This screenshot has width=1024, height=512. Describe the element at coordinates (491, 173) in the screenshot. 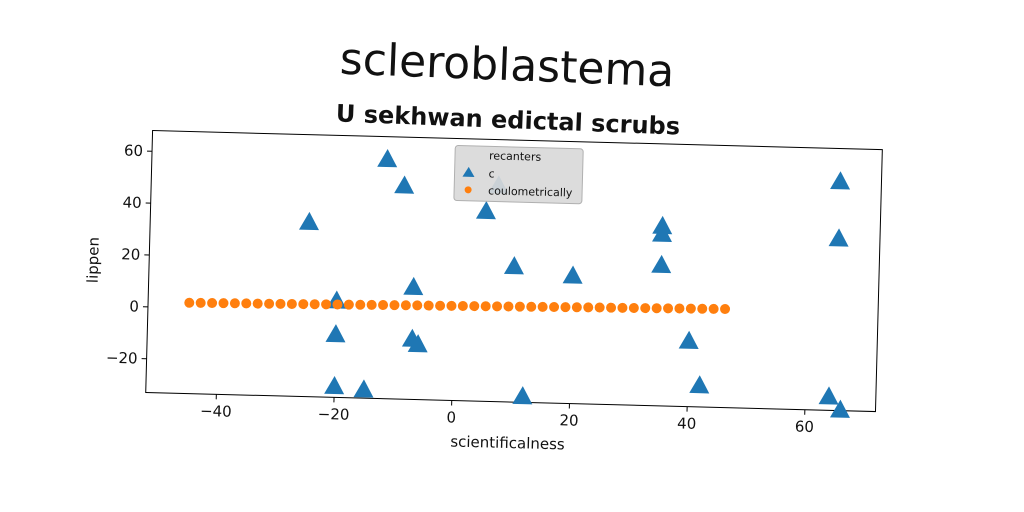

I see `legend-entry-c: c` at that location.